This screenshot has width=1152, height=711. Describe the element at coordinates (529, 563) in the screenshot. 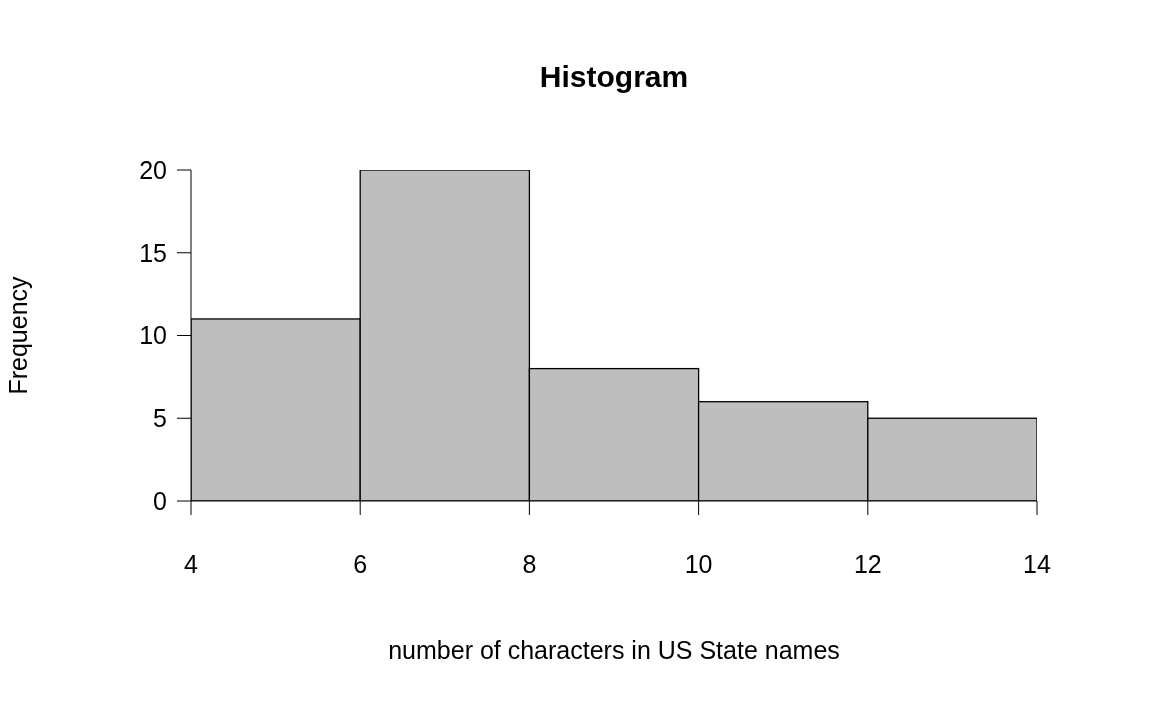

I see `x-tick-label: 8` at that location.